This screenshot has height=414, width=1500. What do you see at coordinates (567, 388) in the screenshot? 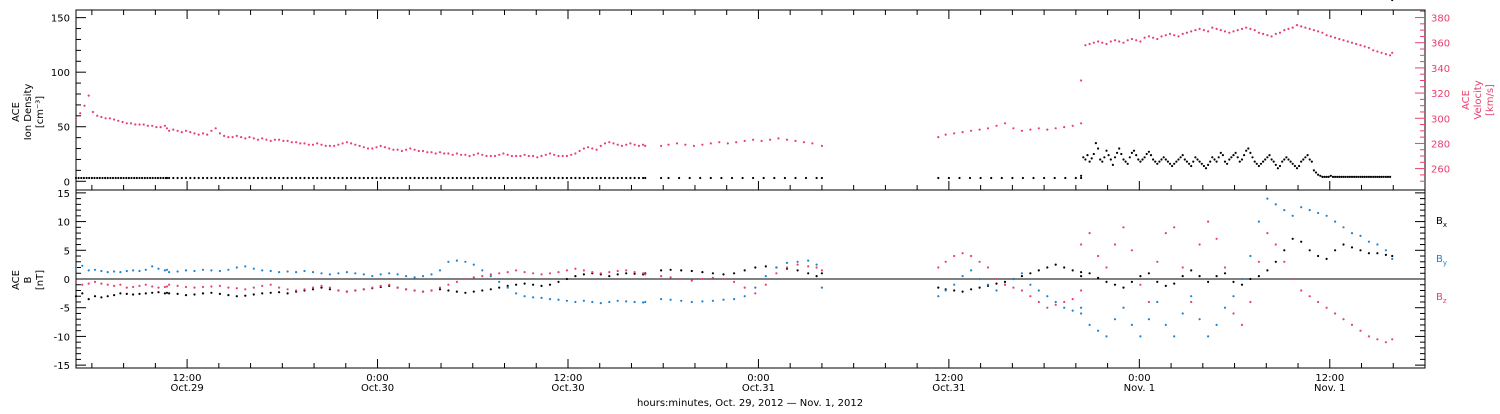
I see `x-tick-label-date-2: Oct.30` at bounding box center [567, 388].